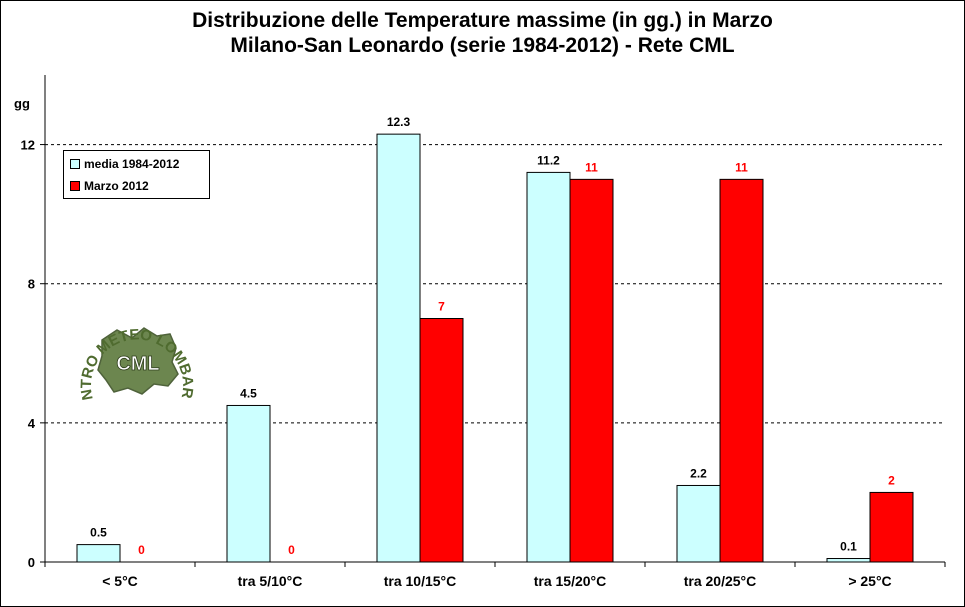 This screenshot has width=965, height=607. Describe the element at coordinates (22, 103) in the screenshot. I see `y-axis-label: gg` at that location.